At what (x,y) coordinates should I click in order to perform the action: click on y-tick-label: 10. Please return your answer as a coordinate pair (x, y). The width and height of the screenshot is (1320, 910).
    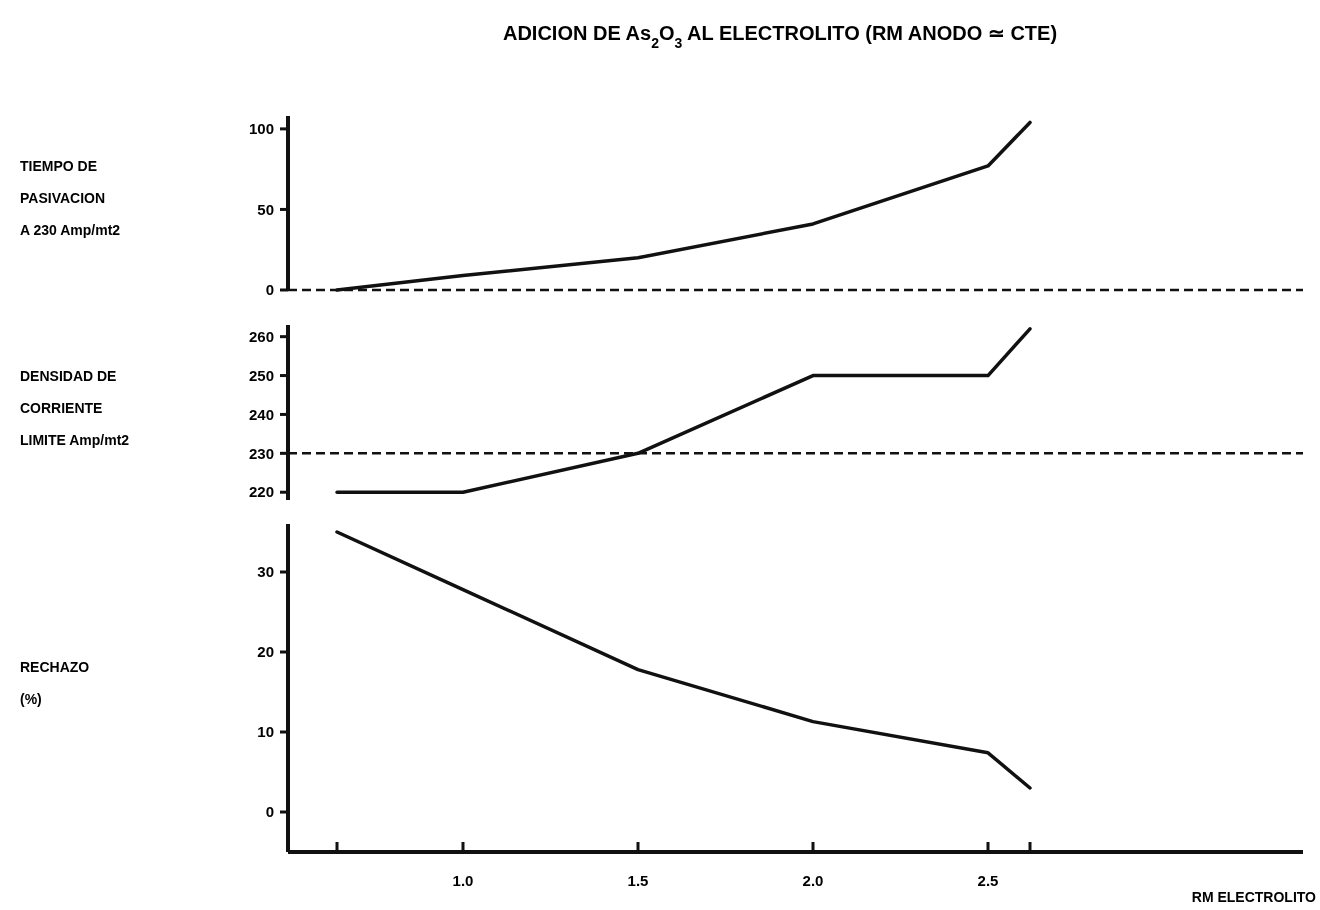
    Looking at the image, I should click on (265, 732).